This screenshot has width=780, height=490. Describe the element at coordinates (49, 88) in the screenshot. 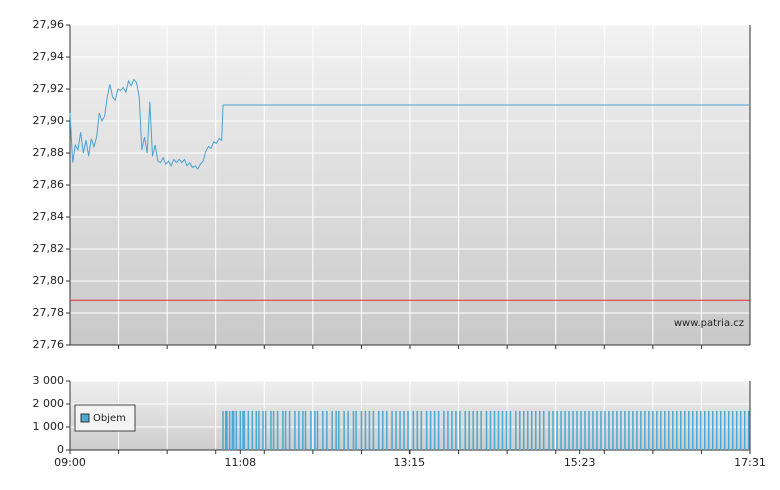

I see `y-tick-label: 27,92` at that location.